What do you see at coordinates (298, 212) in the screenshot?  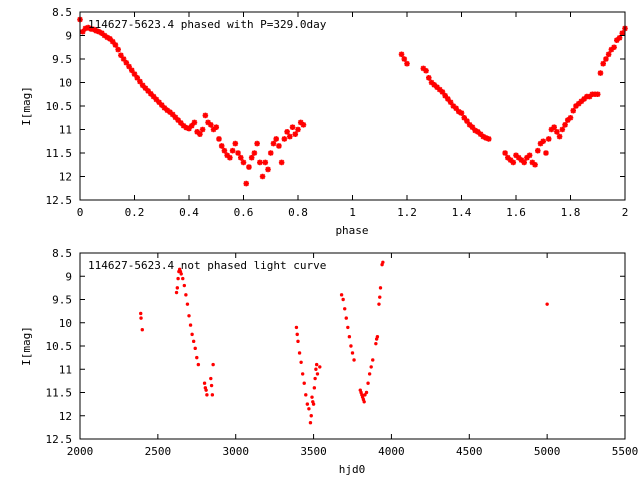 I see `x-tick-label: 0.8` at bounding box center [298, 212].